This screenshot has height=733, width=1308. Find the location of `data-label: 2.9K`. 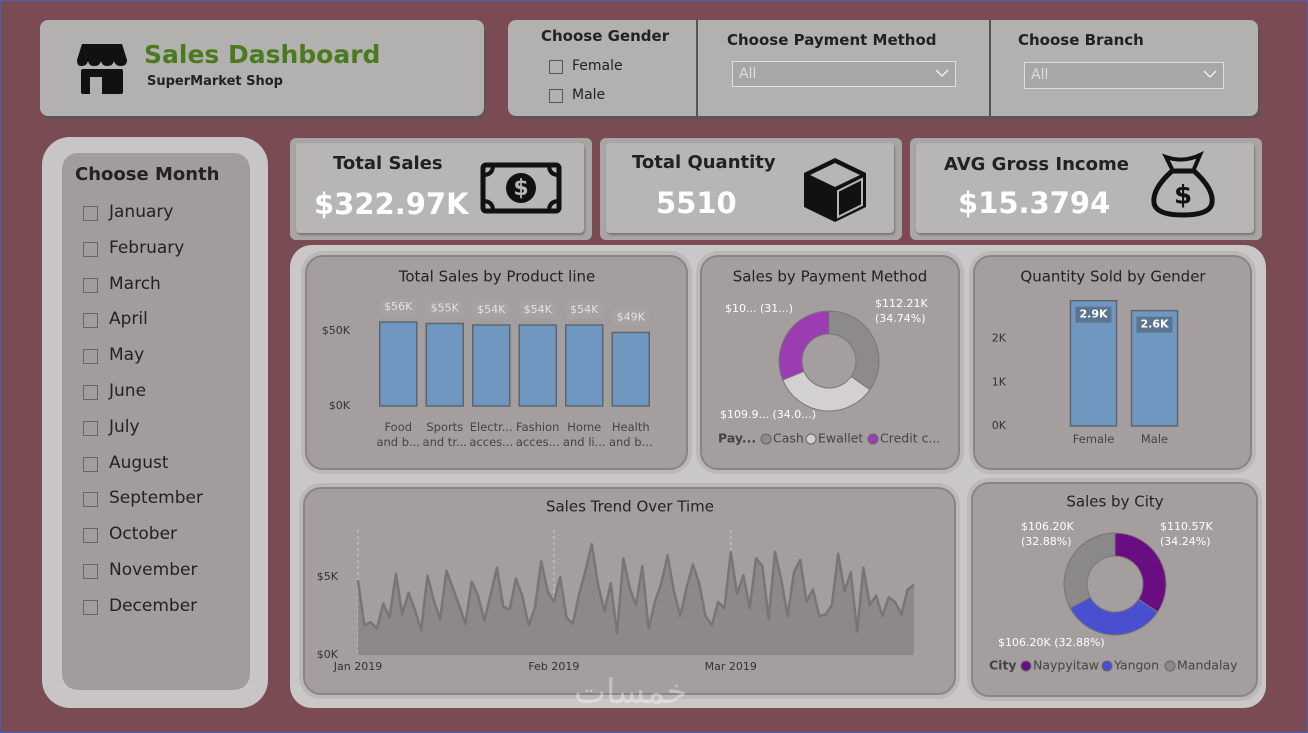

data-label: 2.9K is located at coordinates (1093, 314).